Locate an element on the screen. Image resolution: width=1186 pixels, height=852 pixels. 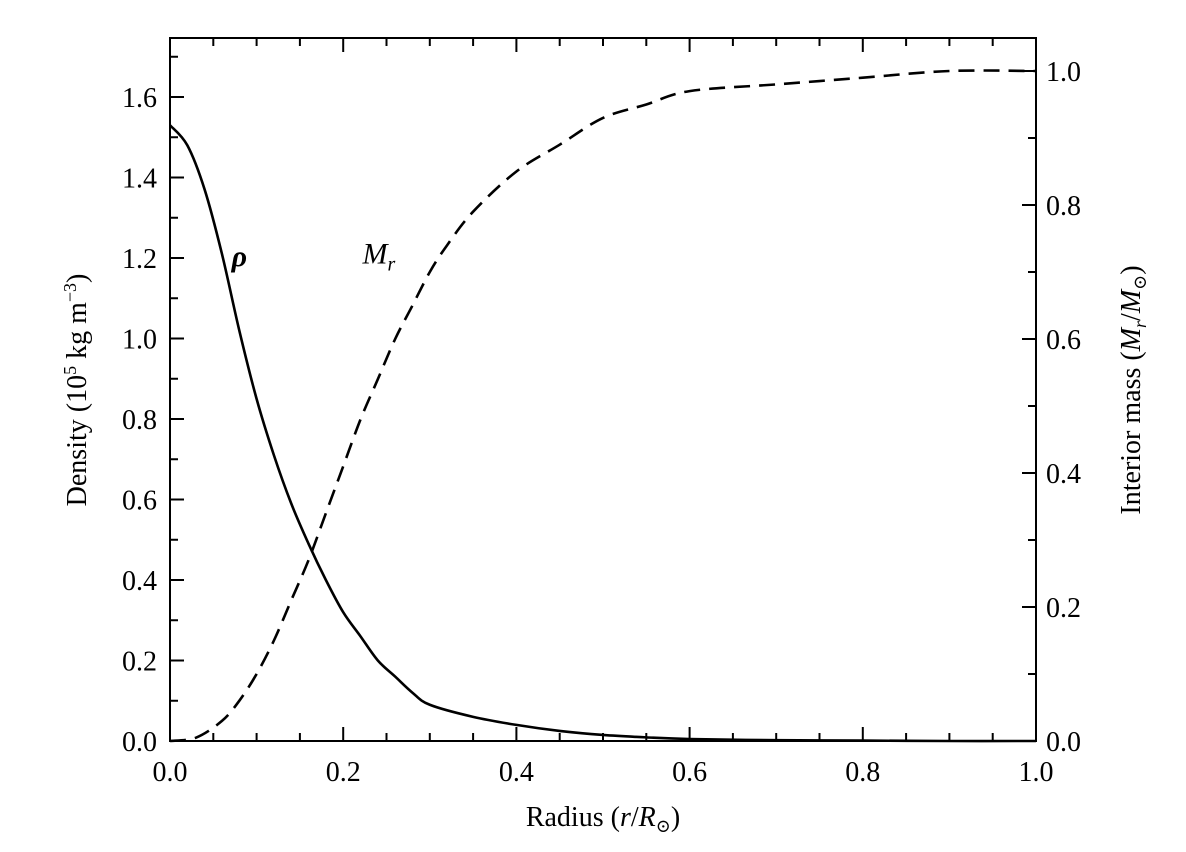
y-right-tick-label: 0.6 is located at coordinates (1063, 340).